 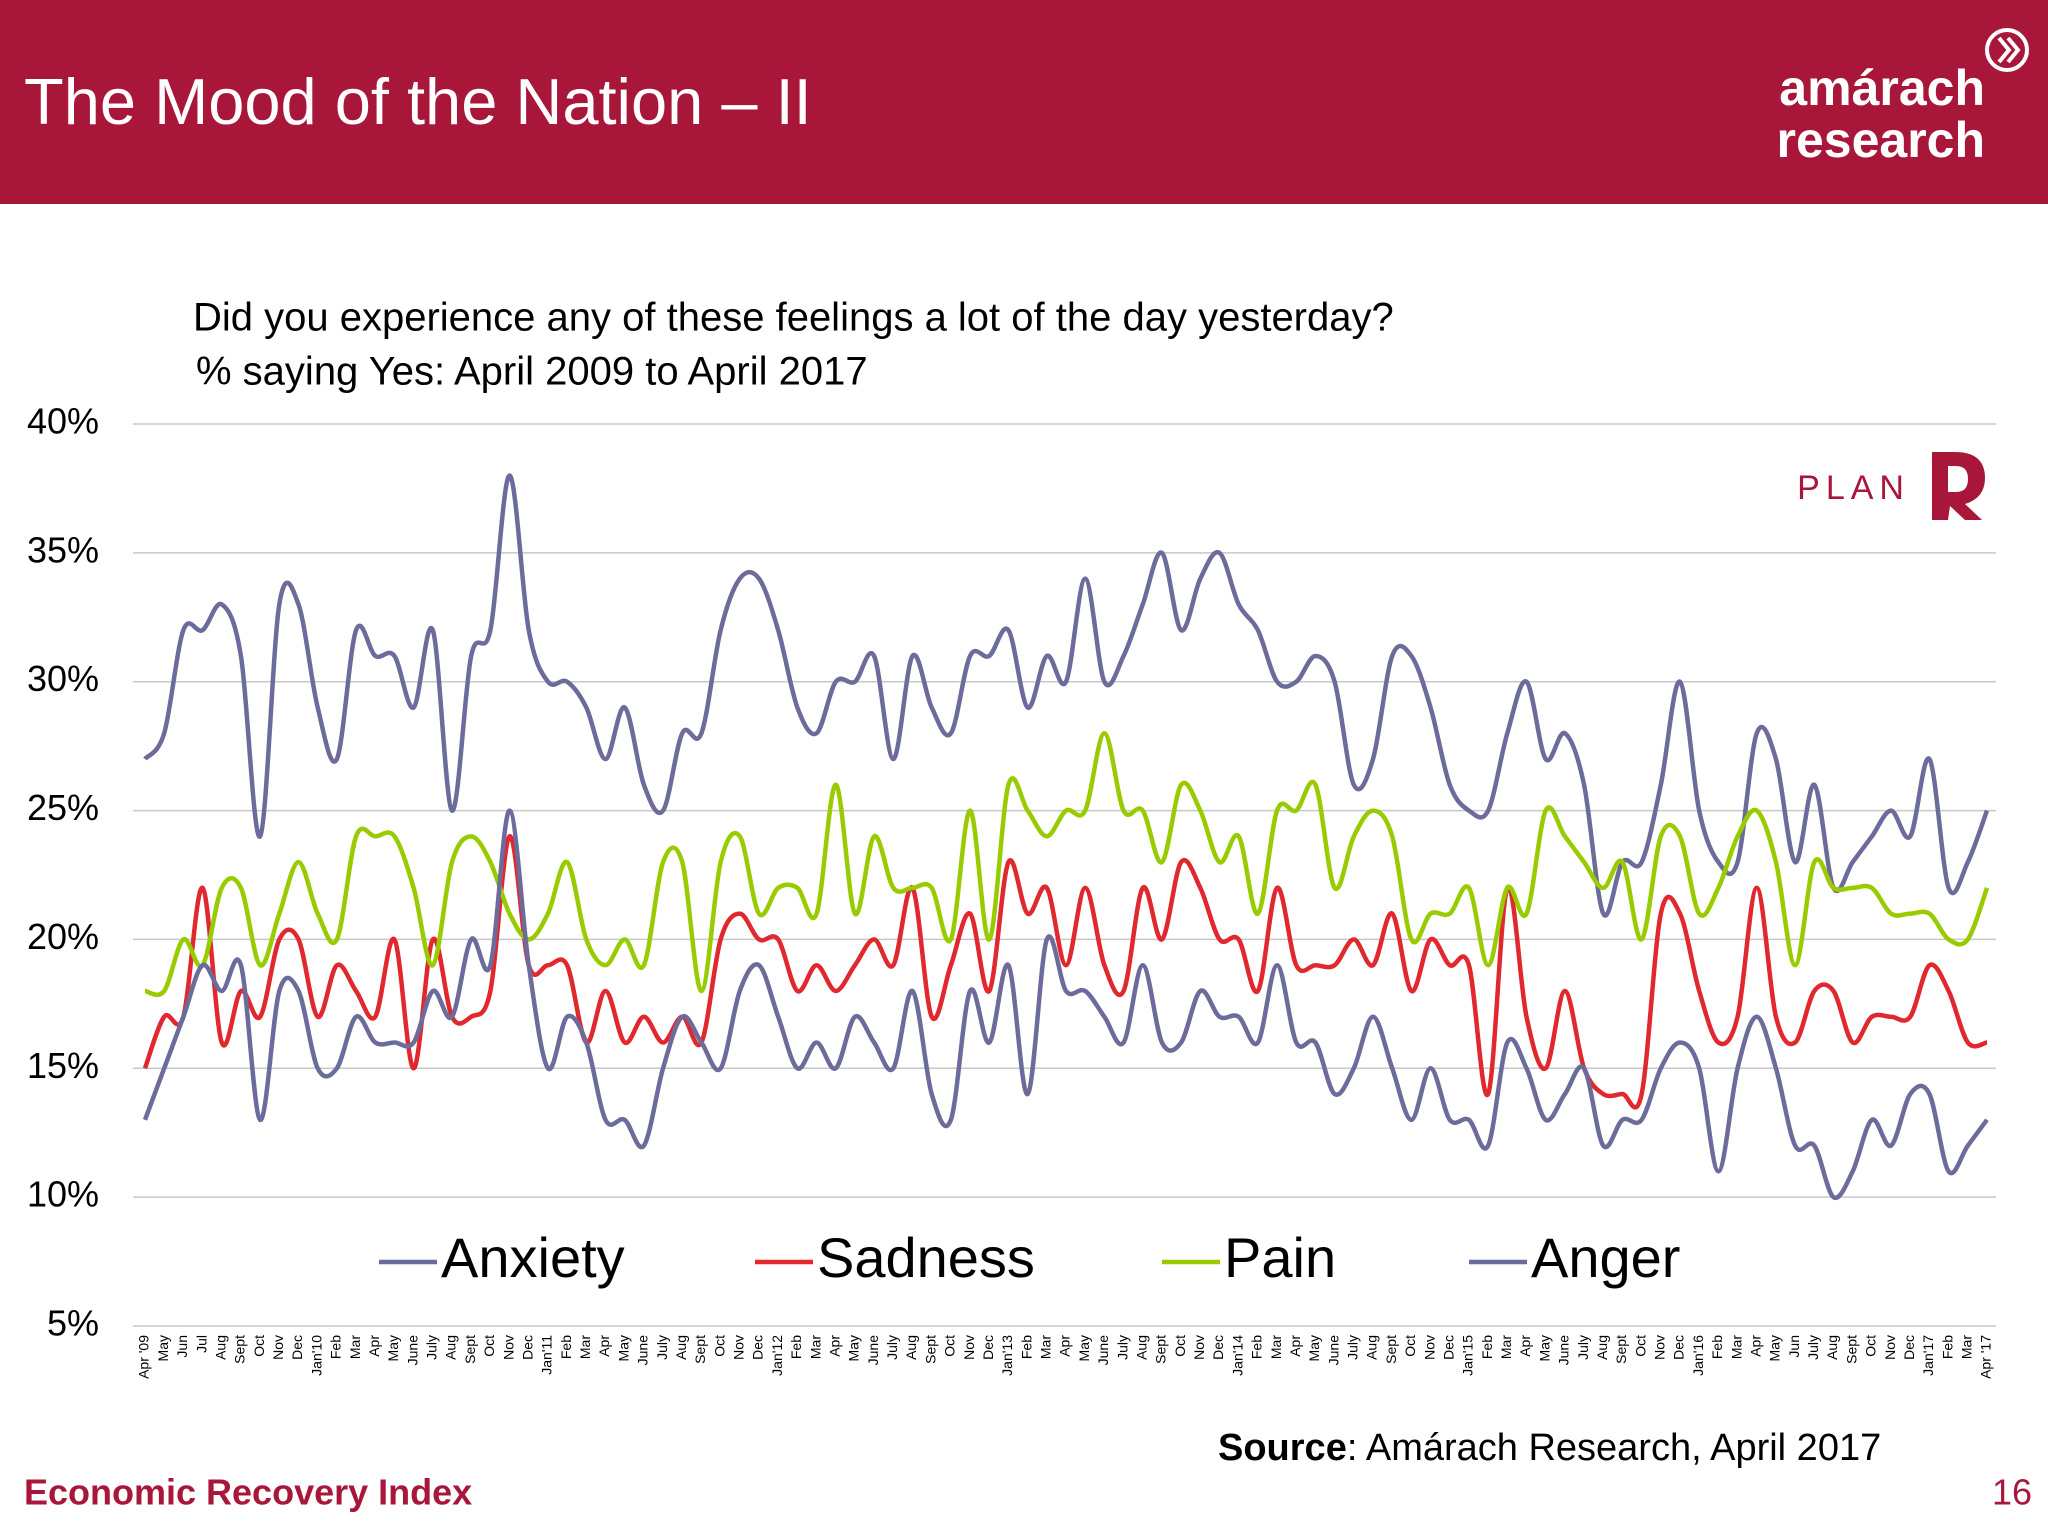 I want to click on source-note: Source: Amárach Research, April 2017, so click(x=1549, y=1448).